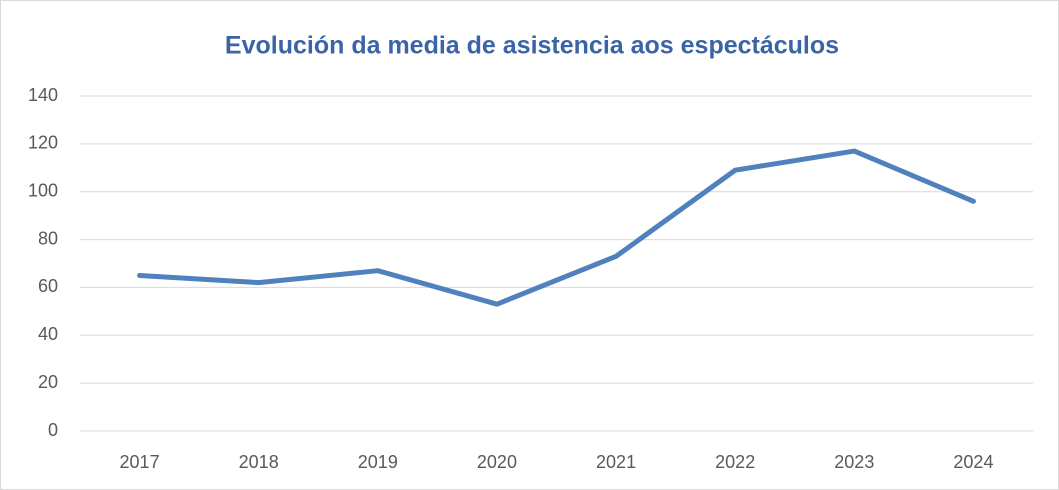  Describe the element at coordinates (43, 190) in the screenshot. I see `y-tick-label: 100` at that location.